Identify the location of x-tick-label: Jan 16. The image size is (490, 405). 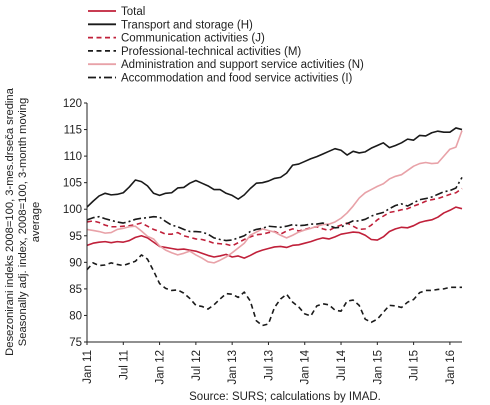
(451, 367).